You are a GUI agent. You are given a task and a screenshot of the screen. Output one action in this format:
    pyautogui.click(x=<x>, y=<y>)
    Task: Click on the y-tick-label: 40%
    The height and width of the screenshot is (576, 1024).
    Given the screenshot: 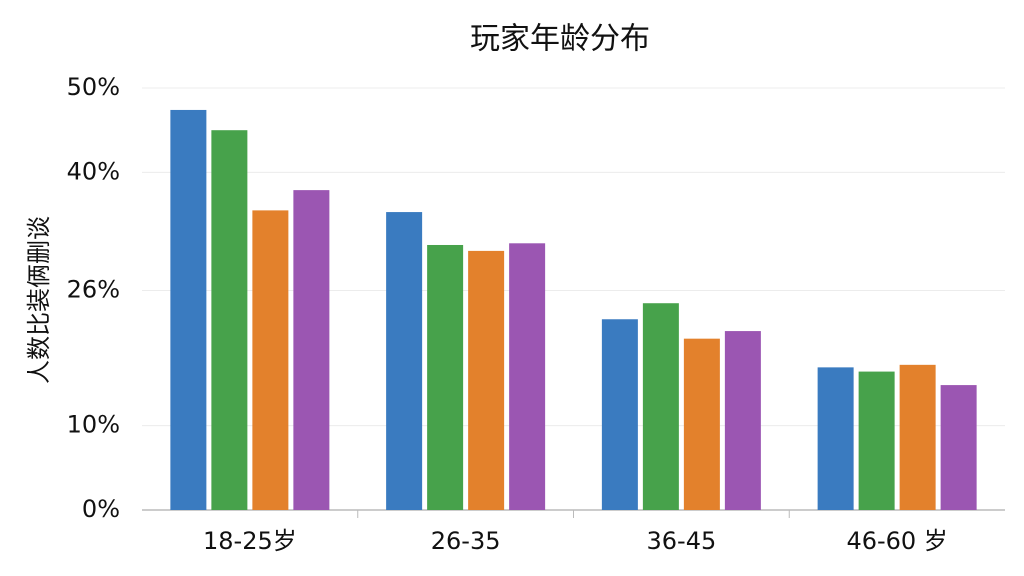 What is the action you would take?
    pyautogui.click(x=93, y=171)
    